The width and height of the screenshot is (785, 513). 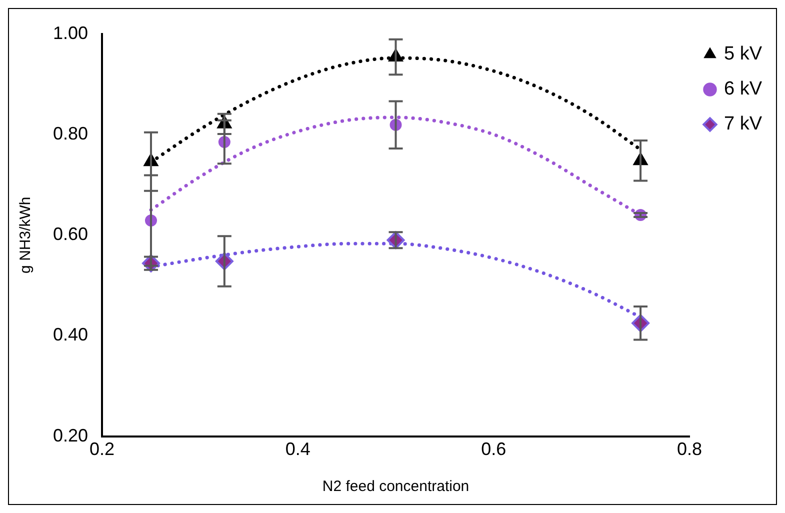 What do you see at coordinates (743, 89) in the screenshot?
I see `legend-label: 6 kV` at bounding box center [743, 89].